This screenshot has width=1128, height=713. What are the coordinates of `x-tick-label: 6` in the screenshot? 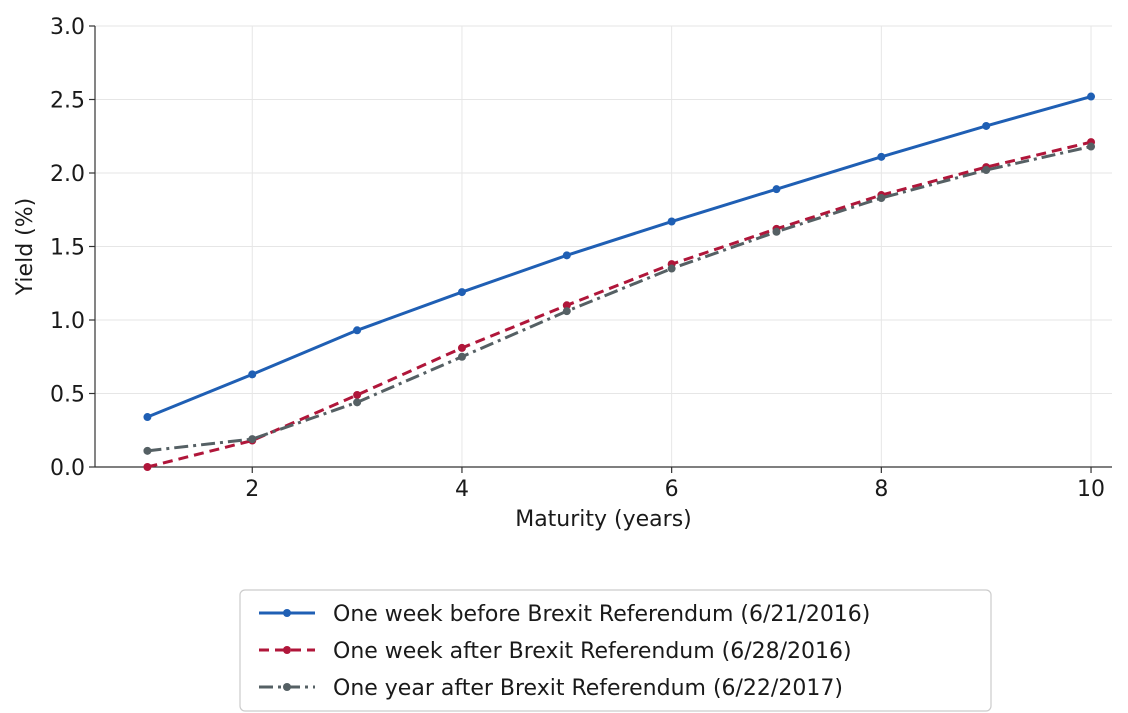 It's located at (672, 489).